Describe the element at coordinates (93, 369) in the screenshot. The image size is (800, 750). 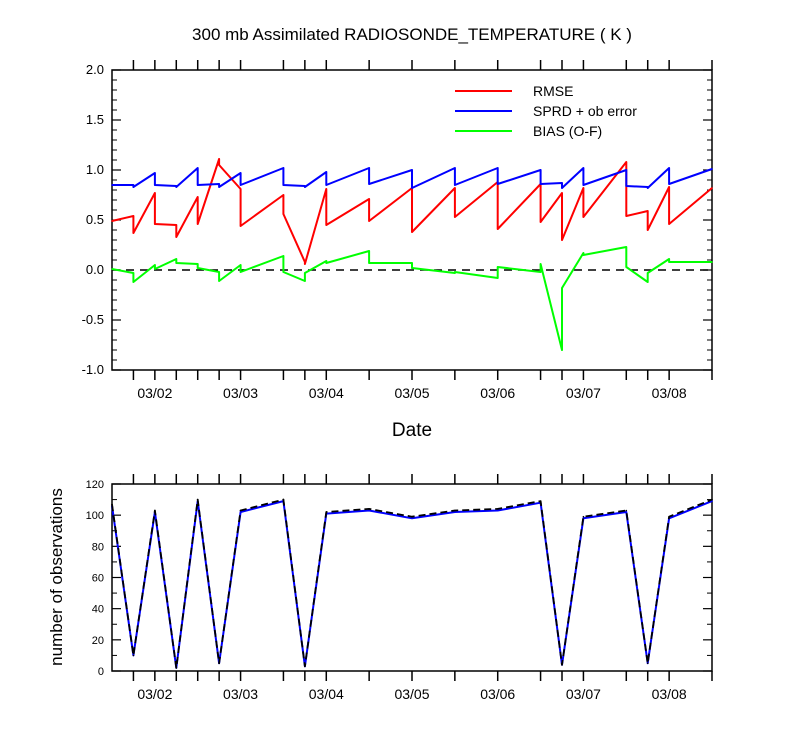
I see `top-ytick-label: -1.0` at that location.